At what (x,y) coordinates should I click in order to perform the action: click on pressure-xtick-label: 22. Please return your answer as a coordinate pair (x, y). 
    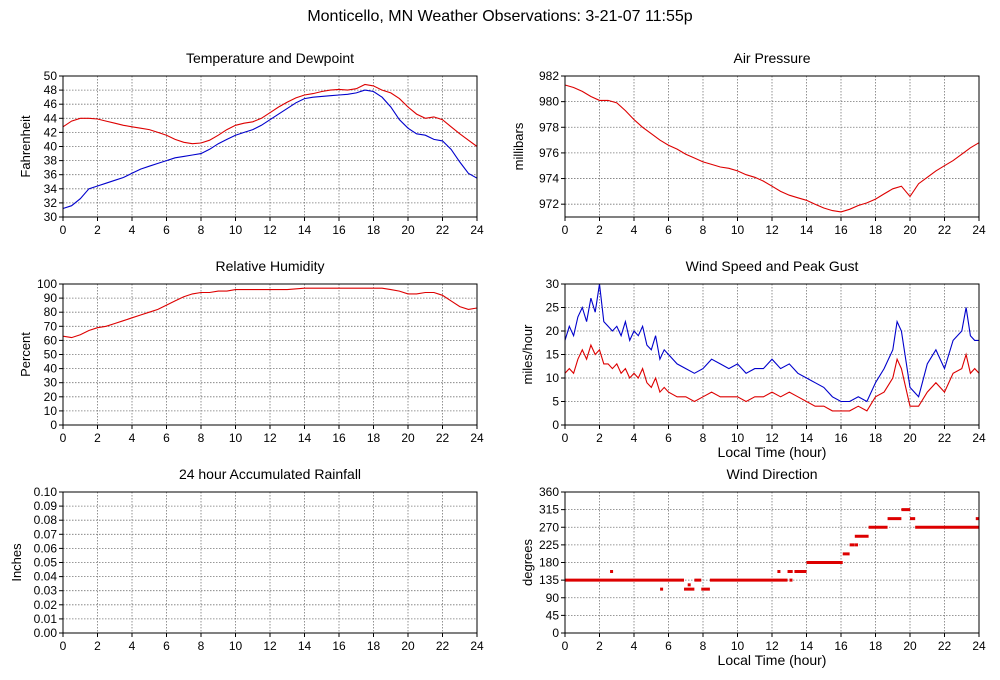
    Looking at the image, I should click on (945, 230).